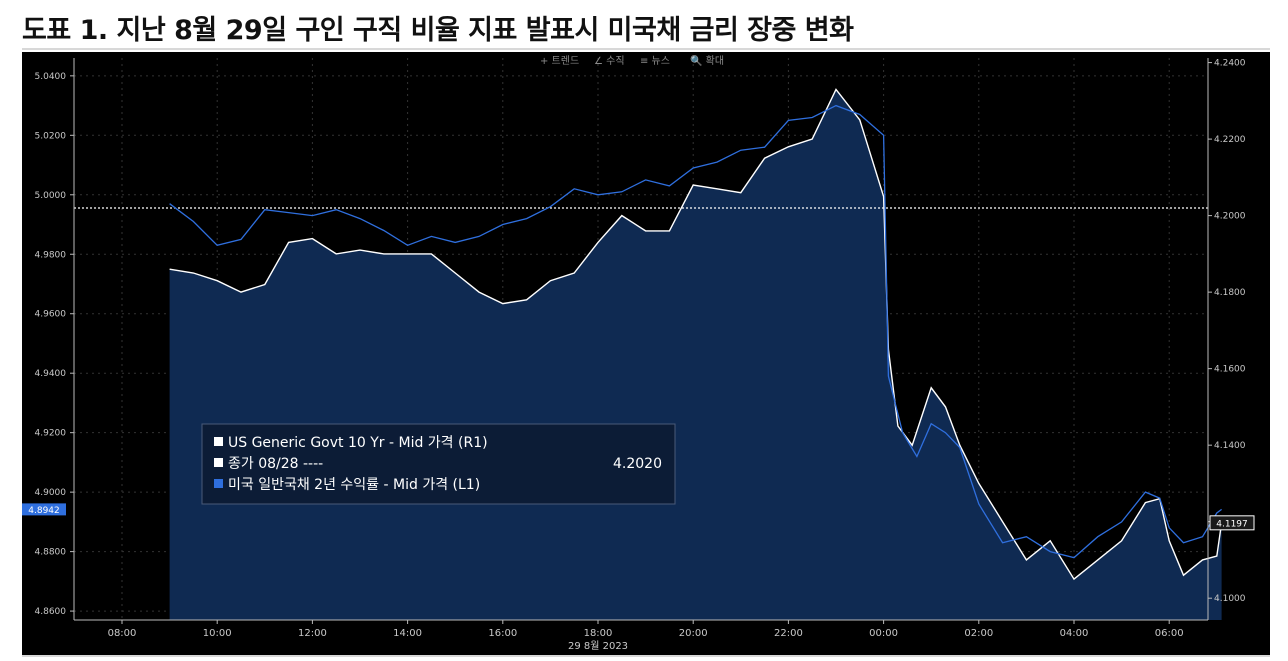 The image size is (1288, 661). I want to click on left-tick-label: 5.0400, so click(51, 77).